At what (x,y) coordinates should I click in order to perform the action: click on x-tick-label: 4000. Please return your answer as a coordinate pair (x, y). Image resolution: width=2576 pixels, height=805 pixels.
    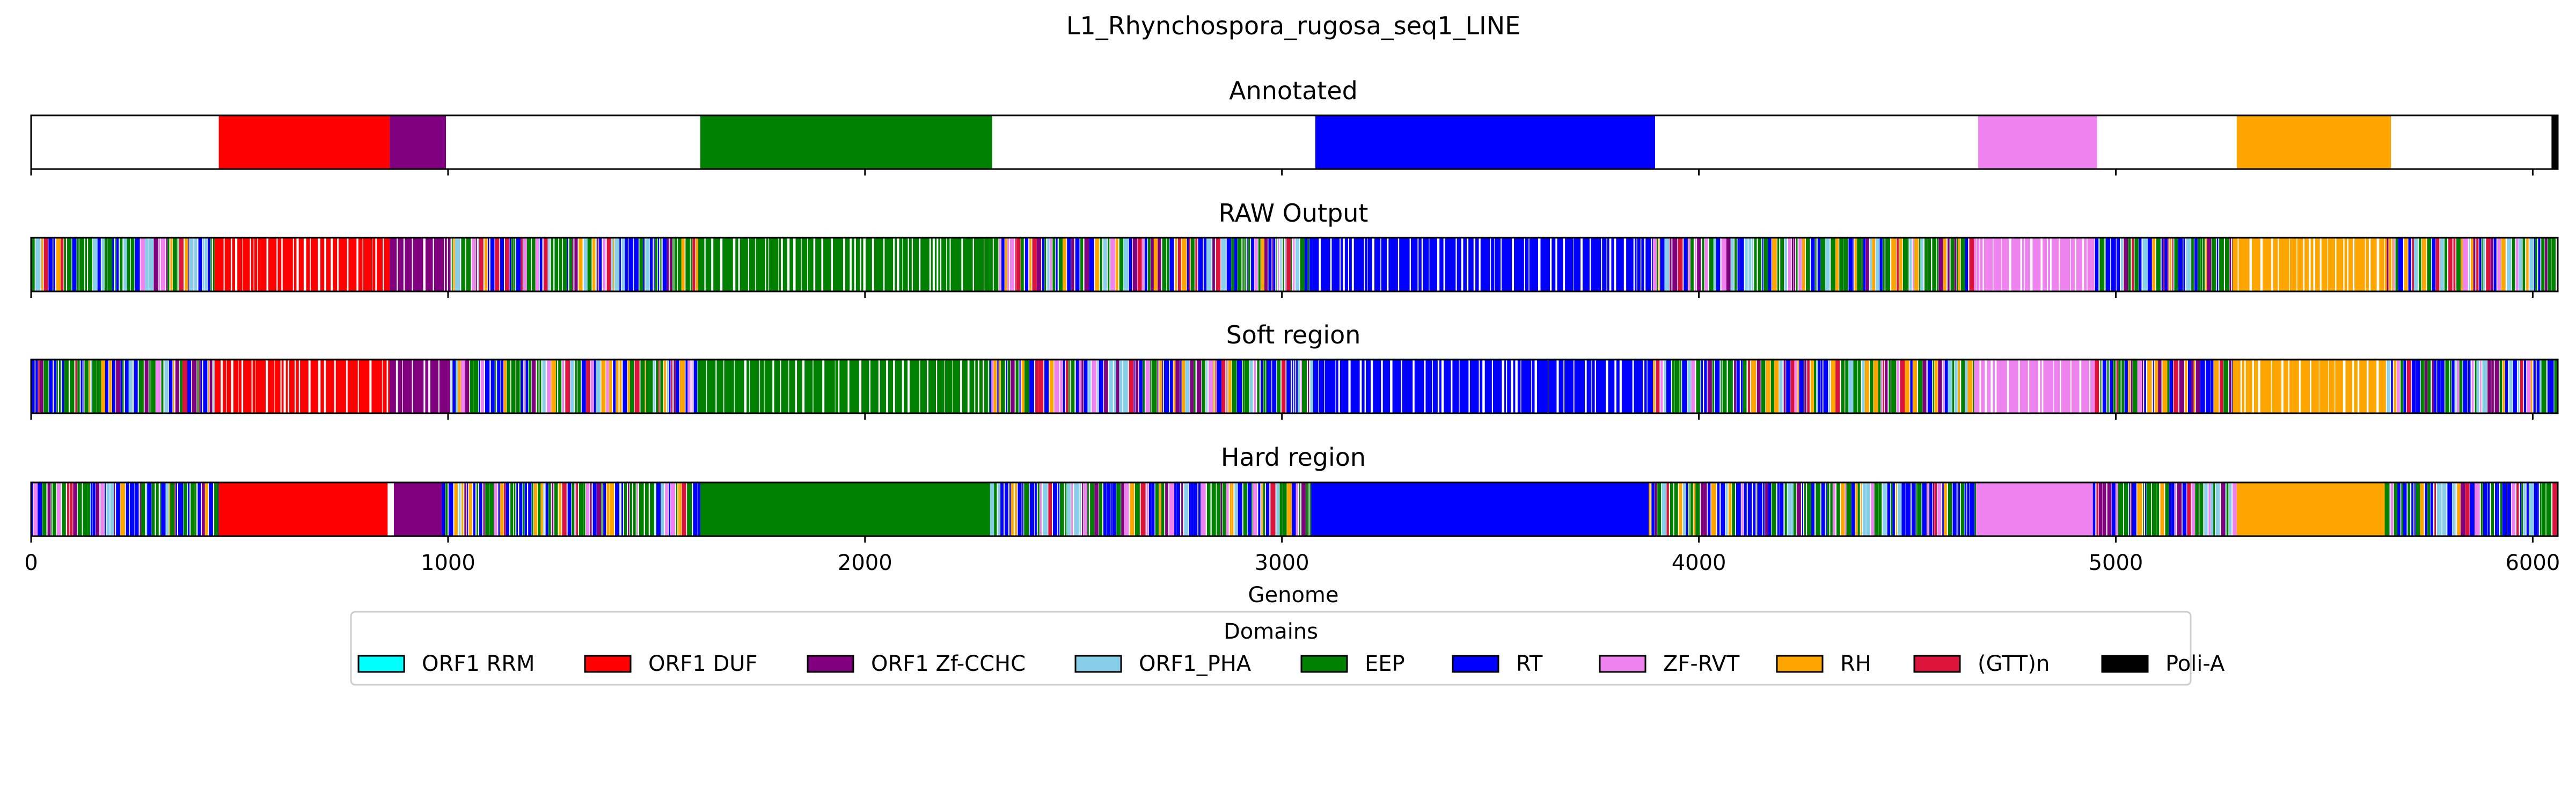
    Looking at the image, I should click on (1699, 563).